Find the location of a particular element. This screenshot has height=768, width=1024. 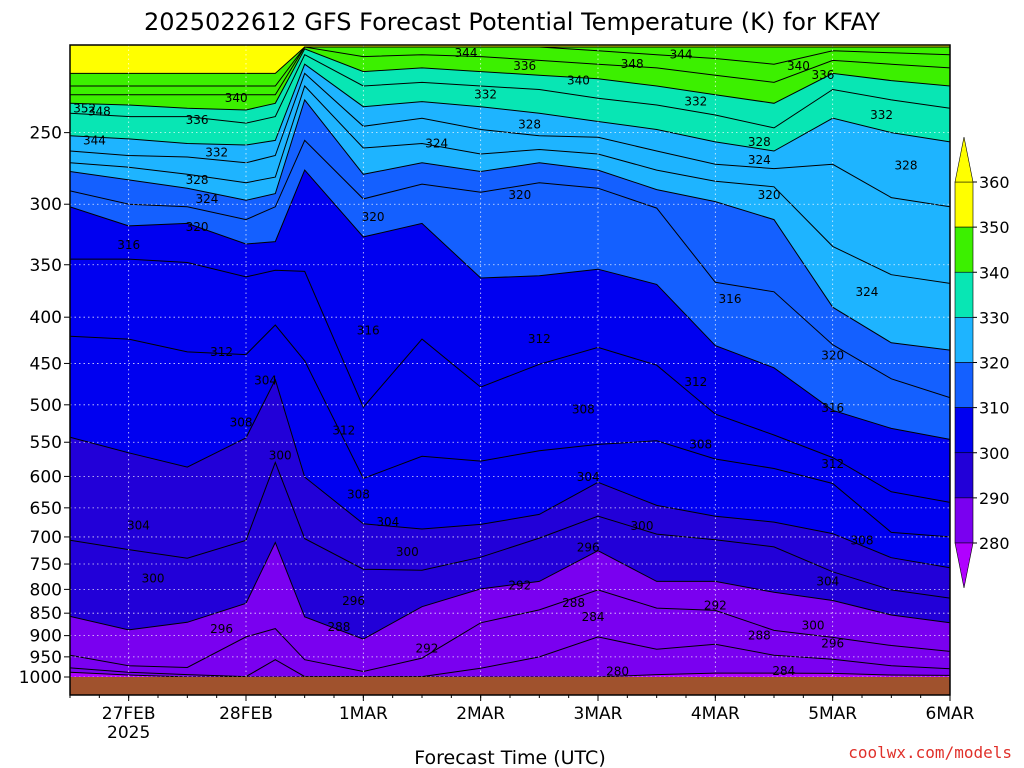

credit-text: coolwx.com/models is located at coordinates (930, 752).